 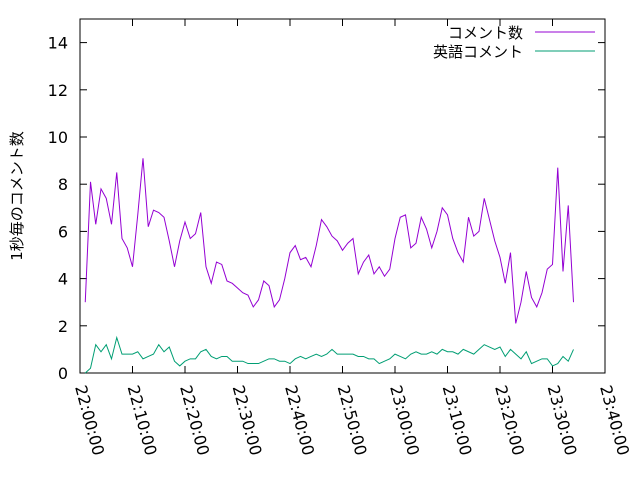 What do you see at coordinates (562, 420) in the screenshot?
I see `x-tick-label: 23:30:00` at bounding box center [562, 420].